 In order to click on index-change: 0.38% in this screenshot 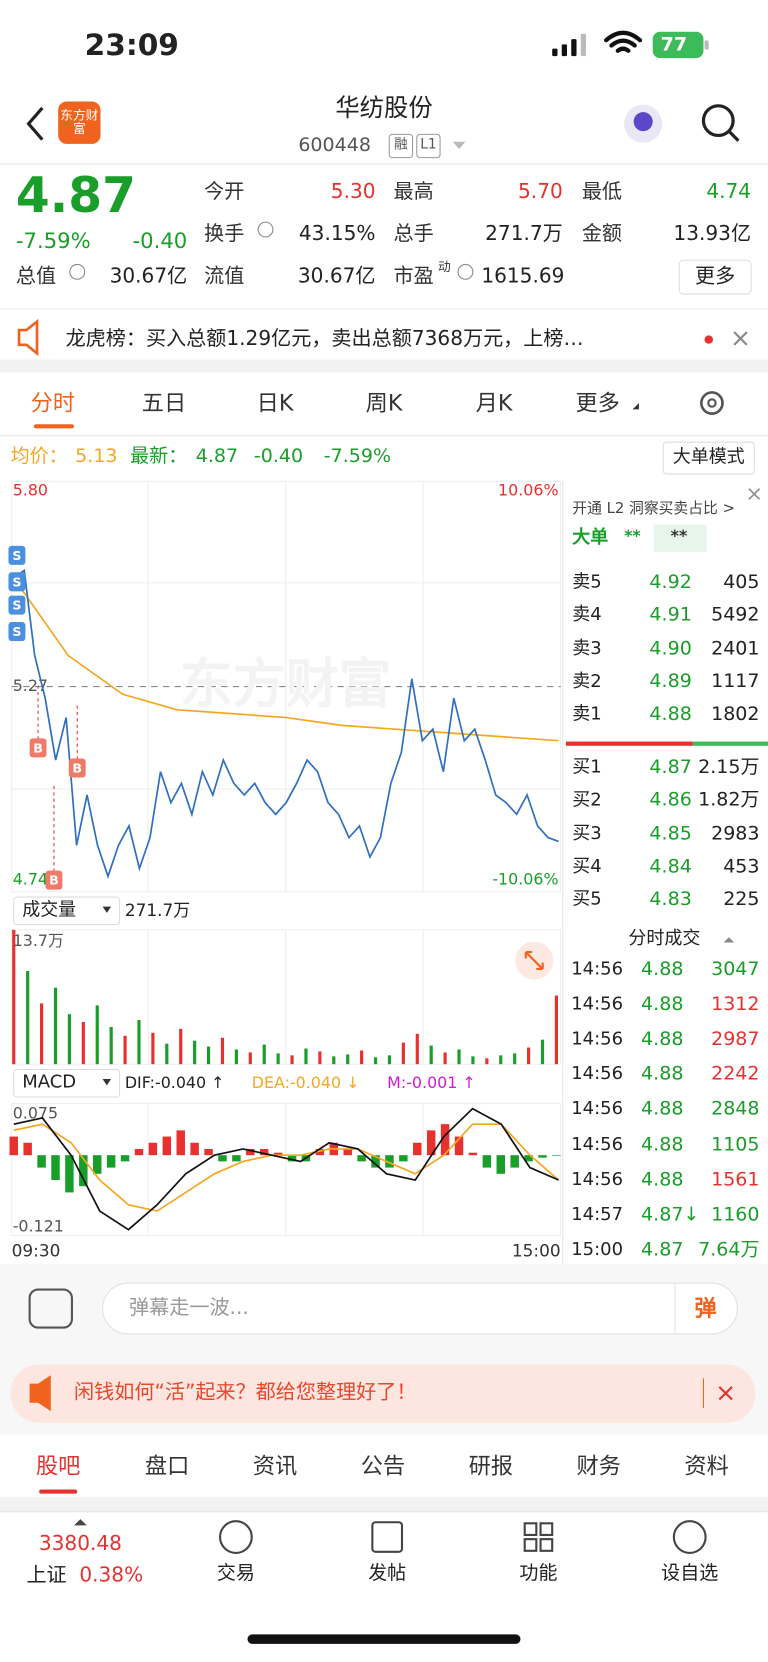, I will do `click(111, 1575)`.